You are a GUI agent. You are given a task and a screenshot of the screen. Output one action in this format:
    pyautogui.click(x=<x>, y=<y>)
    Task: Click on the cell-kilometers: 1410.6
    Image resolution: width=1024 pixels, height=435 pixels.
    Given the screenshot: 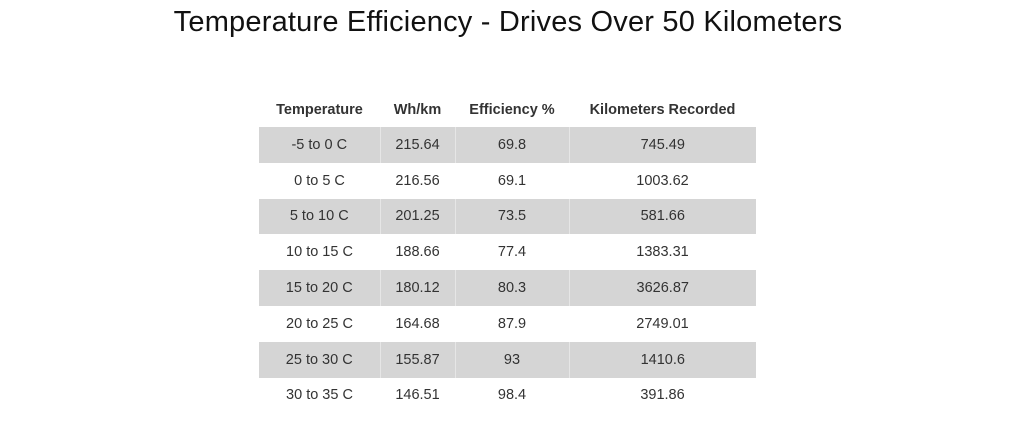 What is the action you would take?
    pyautogui.click(x=662, y=359)
    